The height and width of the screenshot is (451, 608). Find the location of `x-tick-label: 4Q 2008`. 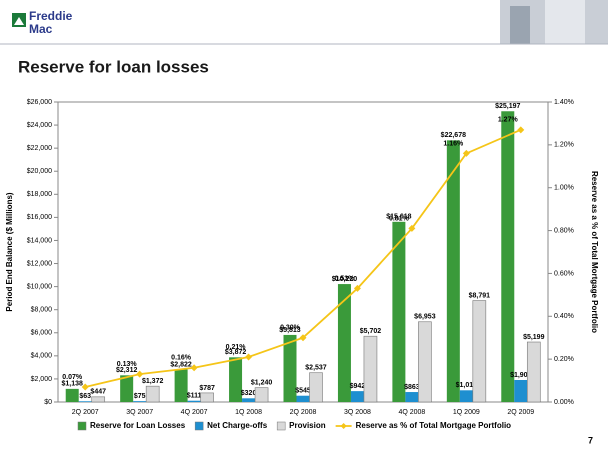

x-tick-label: 4Q 2008 is located at coordinates (411, 412).